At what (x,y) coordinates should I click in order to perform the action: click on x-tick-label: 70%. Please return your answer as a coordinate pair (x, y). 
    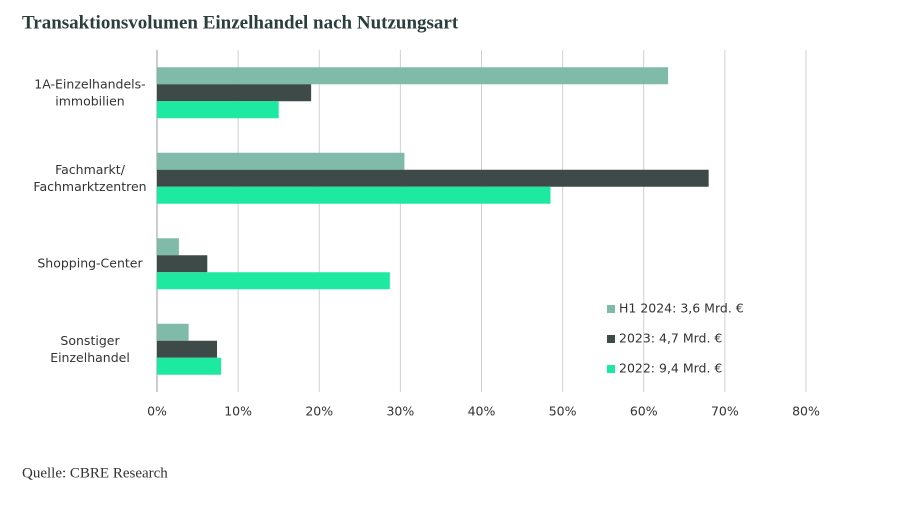
    Looking at the image, I should click on (725, 411).